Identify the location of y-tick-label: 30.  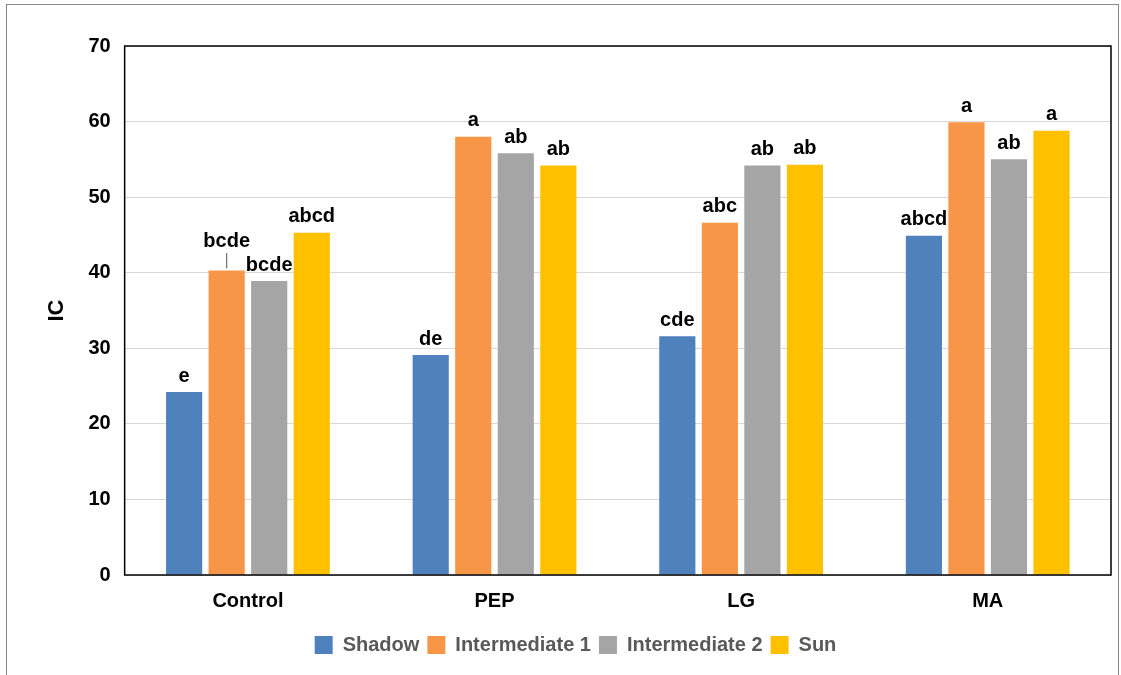
(99, 346).